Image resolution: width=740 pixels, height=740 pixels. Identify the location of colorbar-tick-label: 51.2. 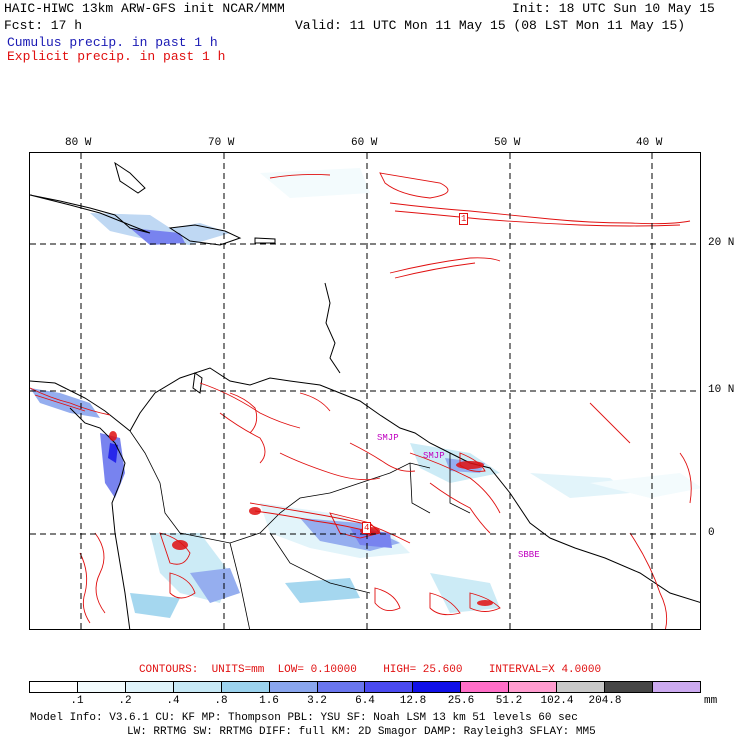
(509, 701).